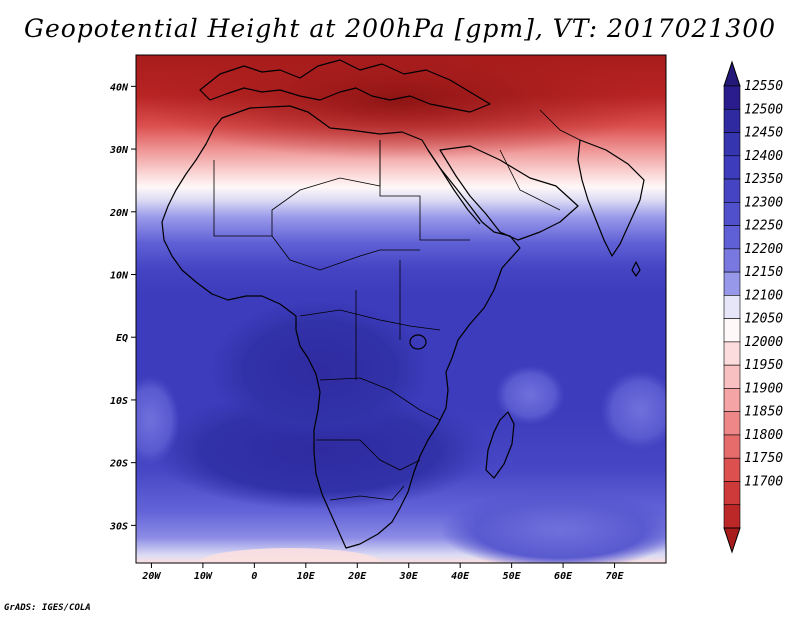 This screenshot has height=618, width=800. What do you see at coordinates (119, 87) in the screenshot?
I see `y-tick-label: 40N` at bounding box center [119, 87].